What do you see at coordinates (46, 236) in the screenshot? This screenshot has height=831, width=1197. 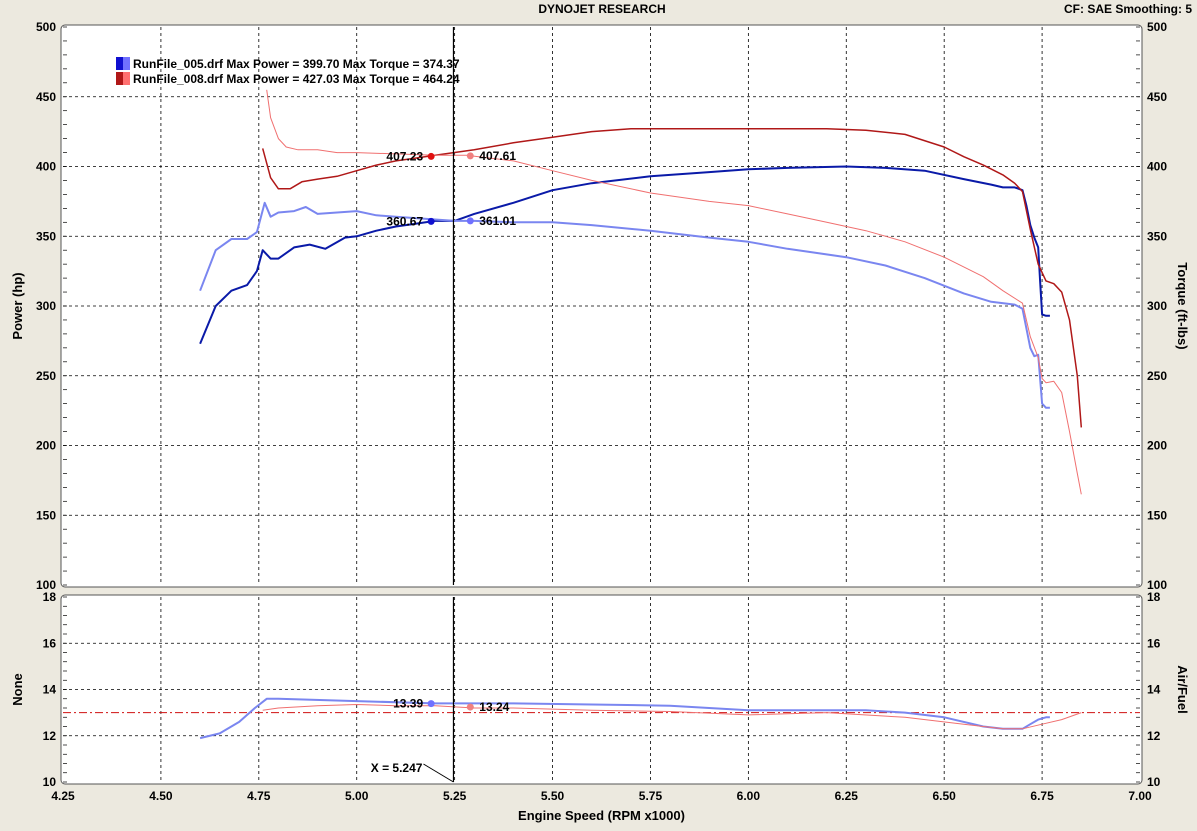 I see `top-ytick-left: 350` at bounding box center [46, 236].